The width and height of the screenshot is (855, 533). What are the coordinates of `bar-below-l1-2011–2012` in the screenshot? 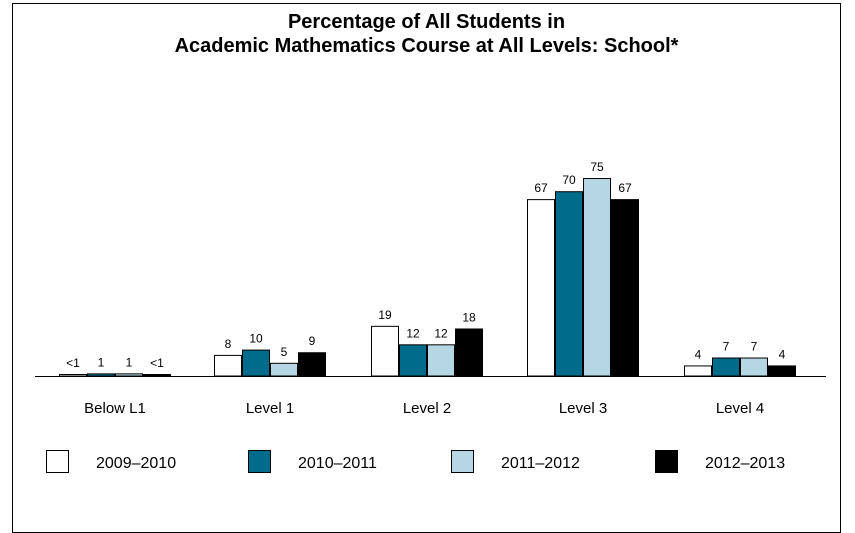 It's located at (129, 375).